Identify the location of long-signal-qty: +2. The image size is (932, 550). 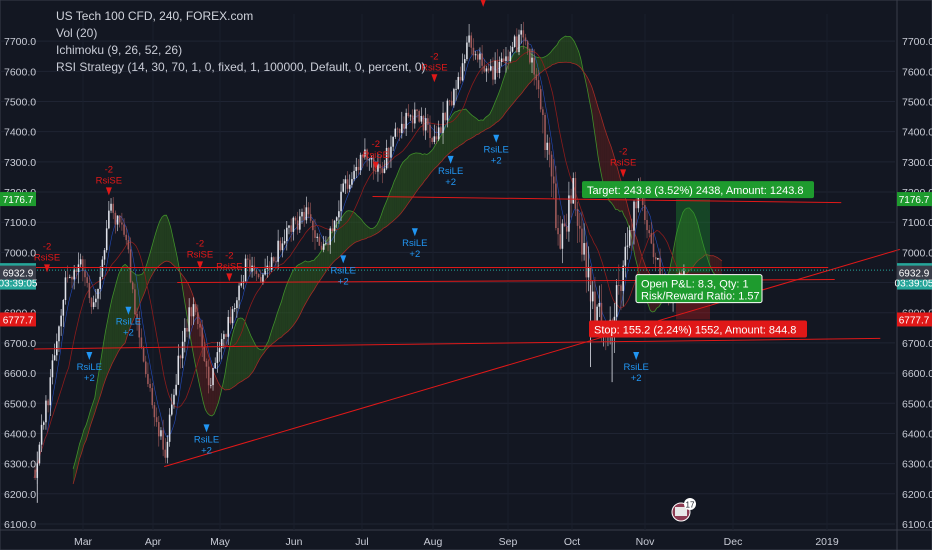
(206, 450).